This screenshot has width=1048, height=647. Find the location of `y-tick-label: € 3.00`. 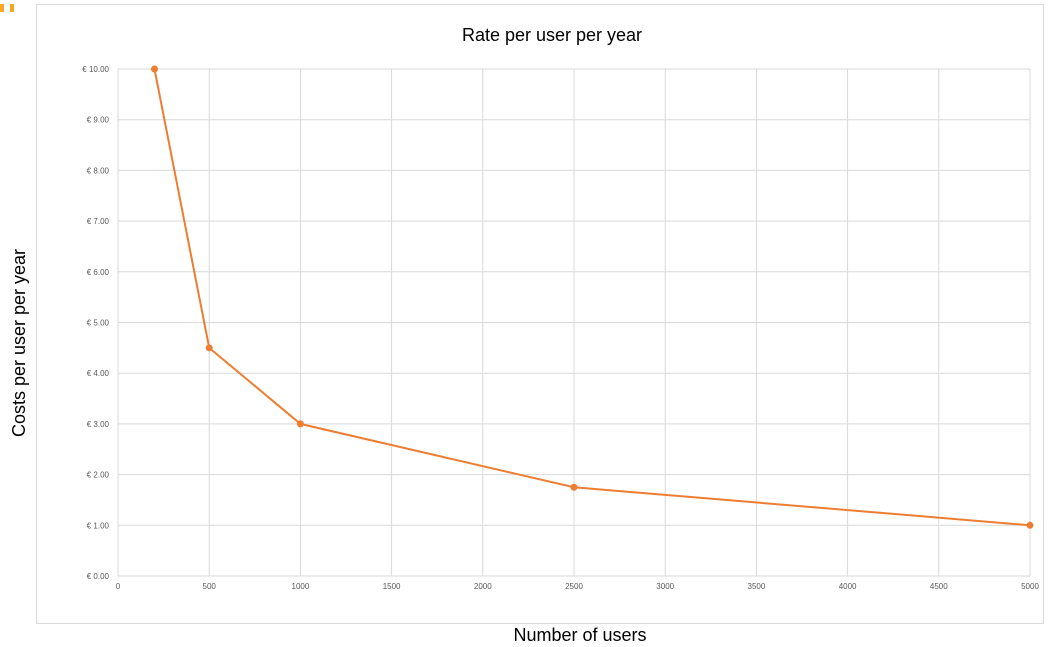

y-tick-label: € 3.00 is located at coordinates (98, 424).